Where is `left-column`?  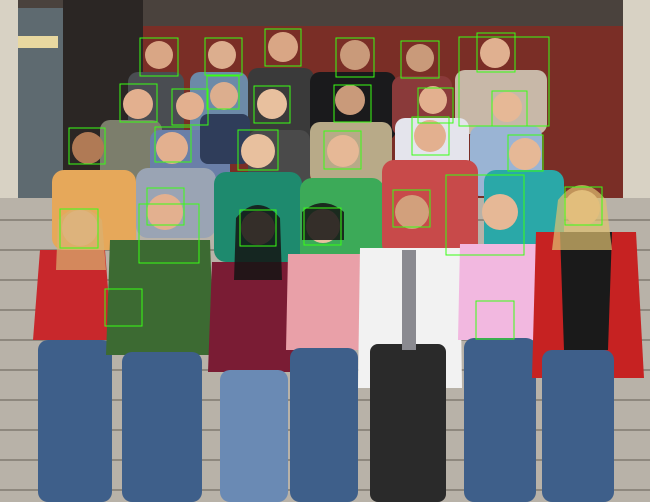
left-column is located at coordinates (9, 100).